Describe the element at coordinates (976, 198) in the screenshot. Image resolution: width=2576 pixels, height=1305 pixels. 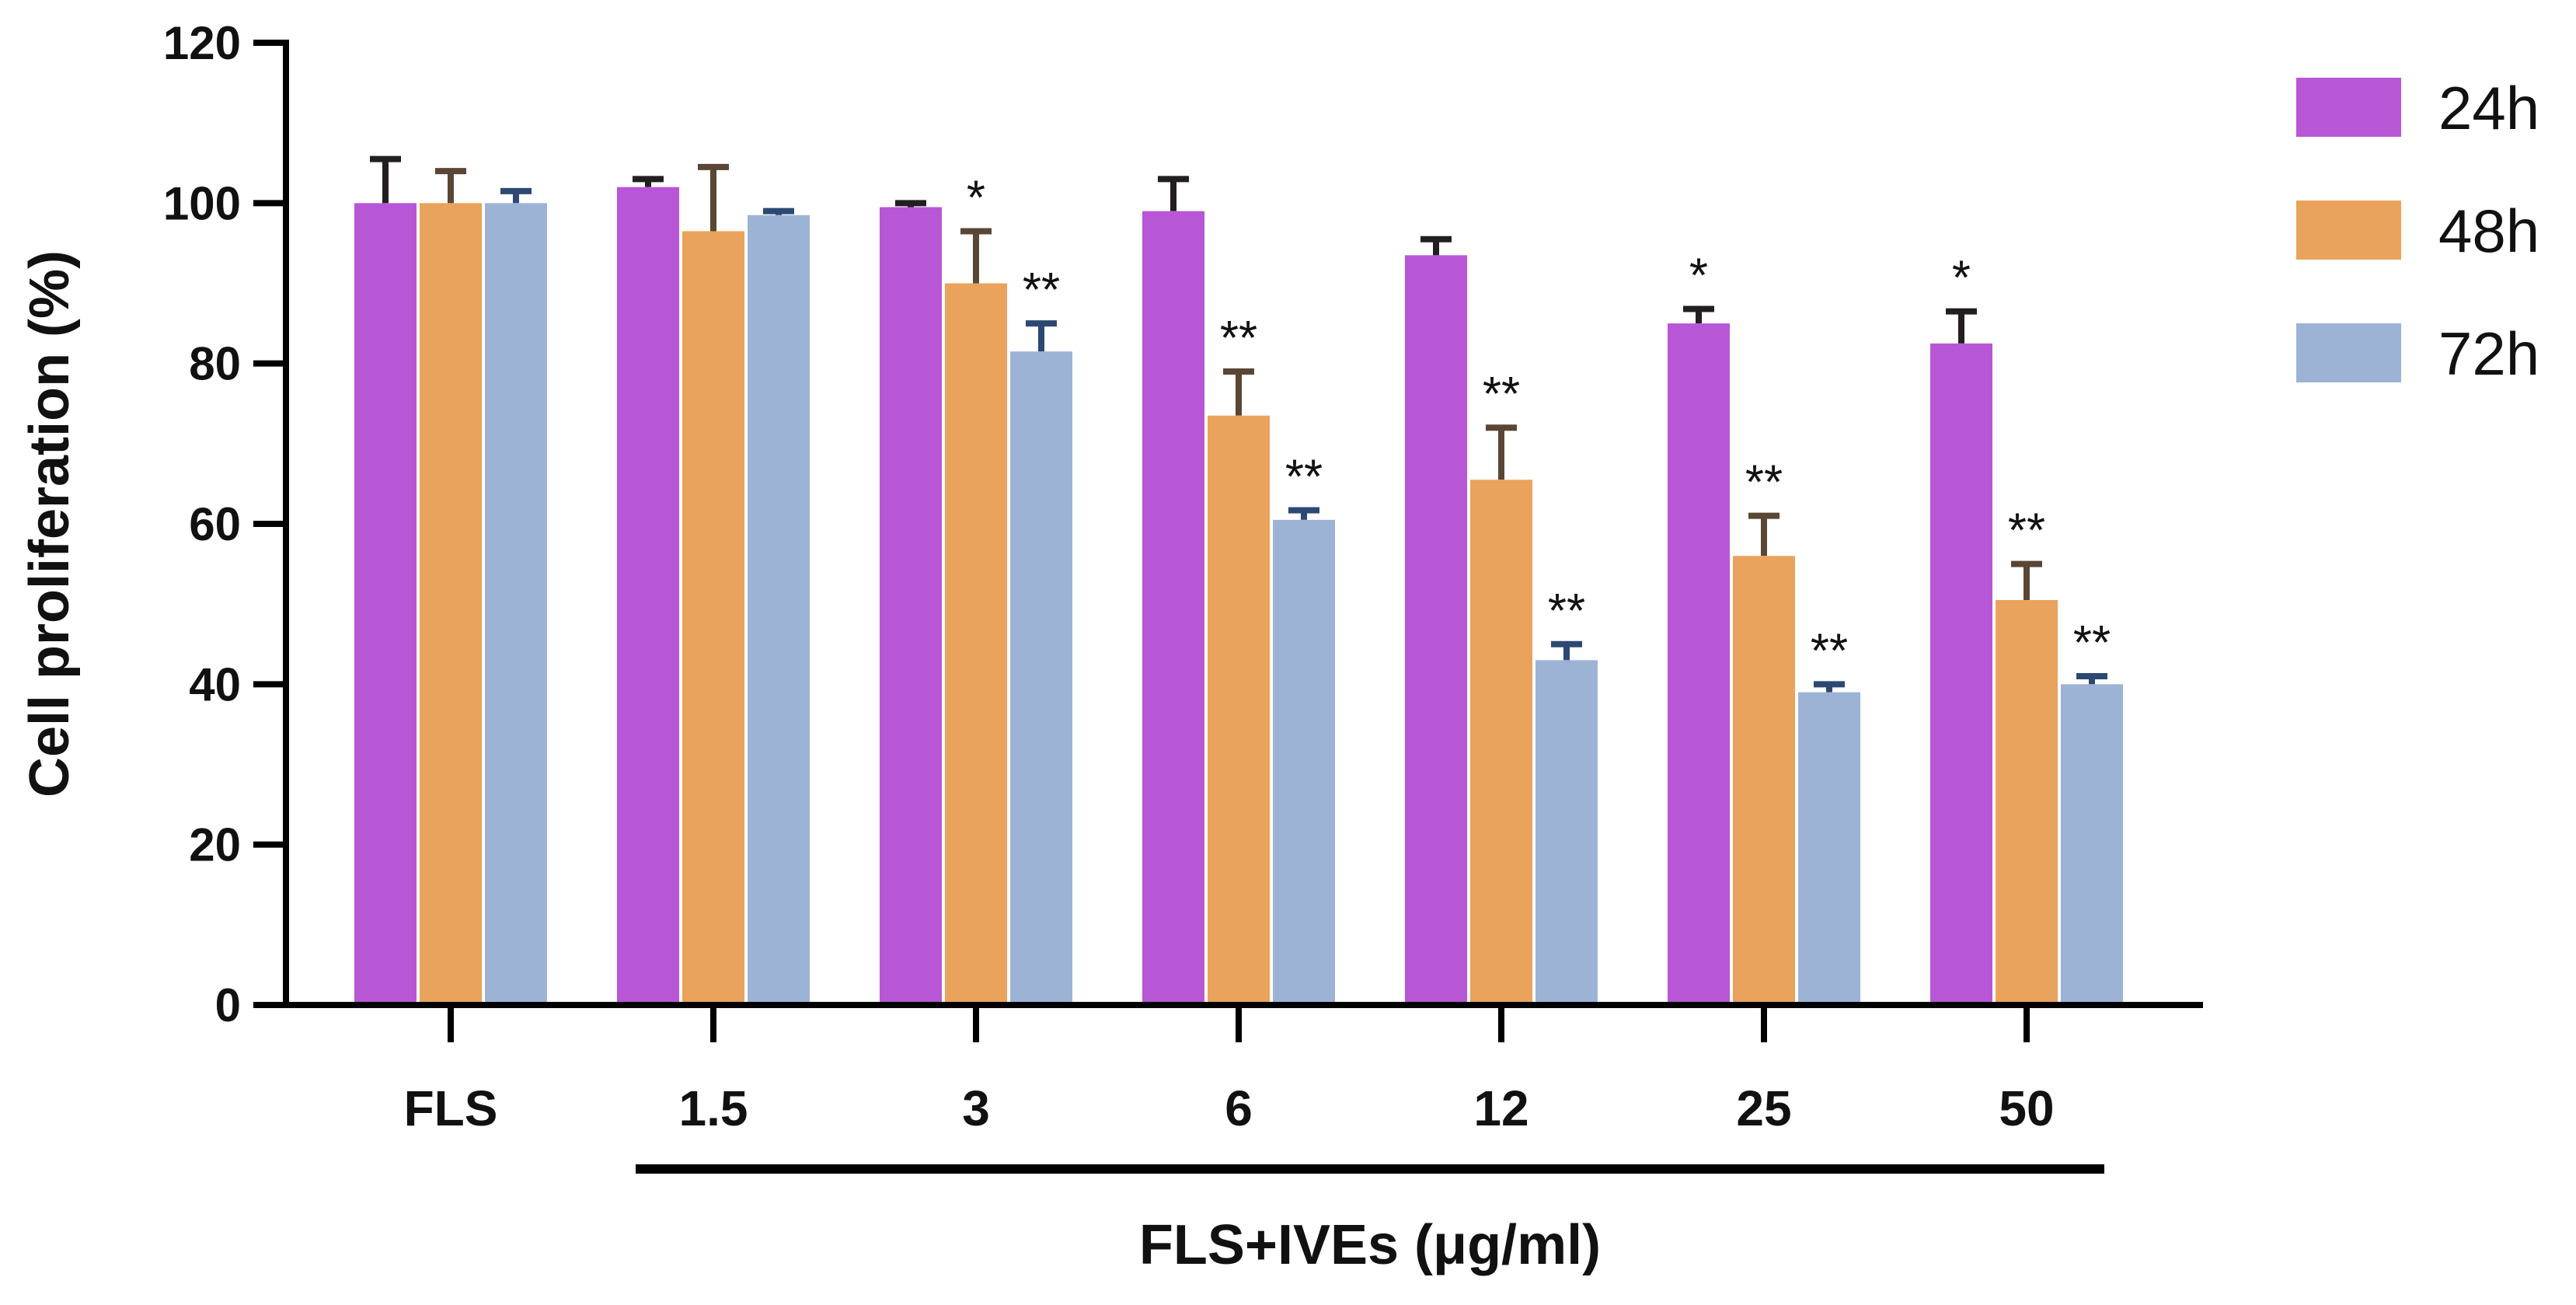
I see `significance-48h-3: *` at that location.